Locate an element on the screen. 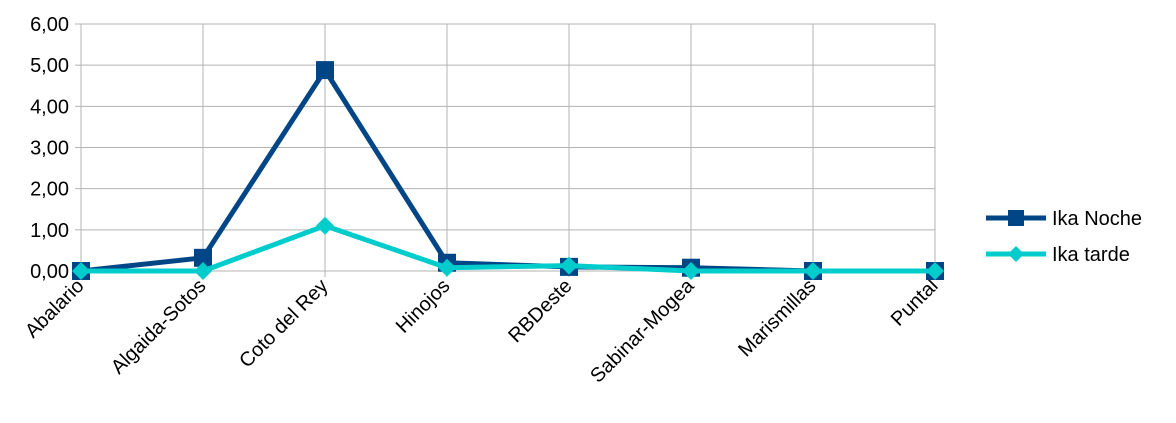  y-axis-ticks: 0,00 1,00 2,00 3,00 4,00 5,00 6,00 is located at coordinates (49, 148).